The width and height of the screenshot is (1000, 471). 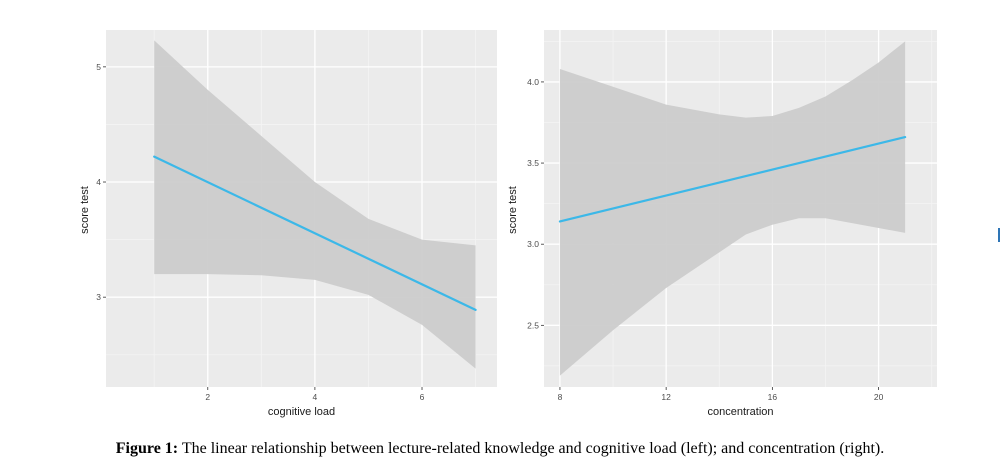 I want to click on y-tick-label: 3.0, so click(x=533, y=244).